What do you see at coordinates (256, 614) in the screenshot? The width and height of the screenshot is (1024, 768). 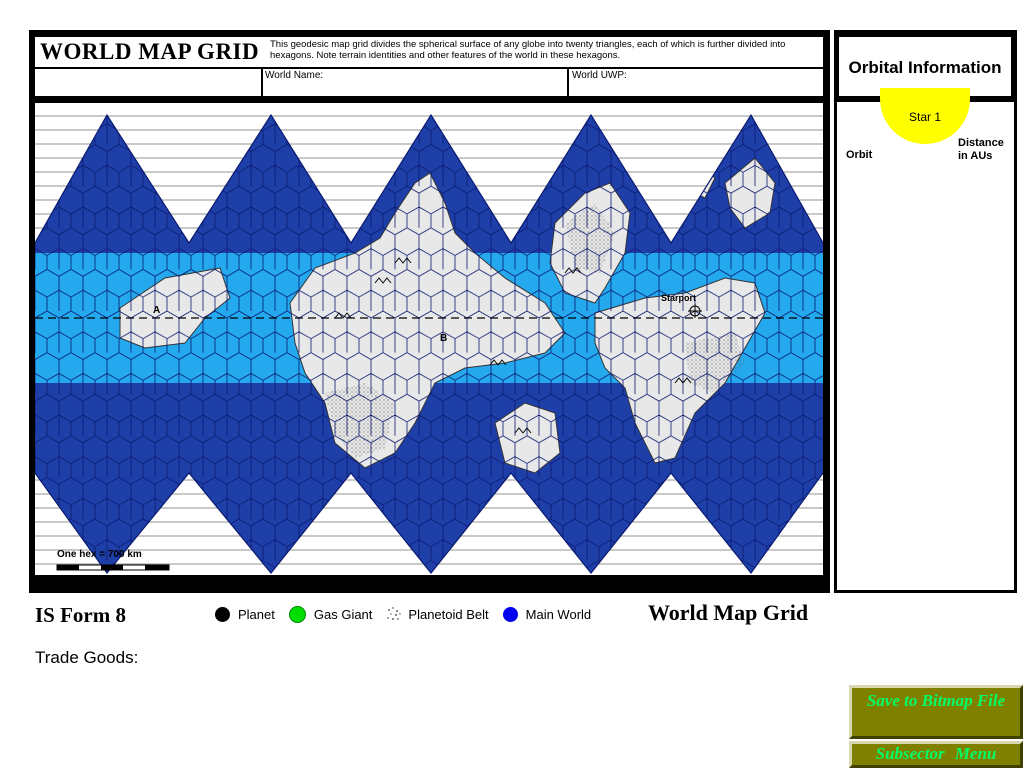 I see `legend-planet-label: Planet` at bounding box center [256, 614].